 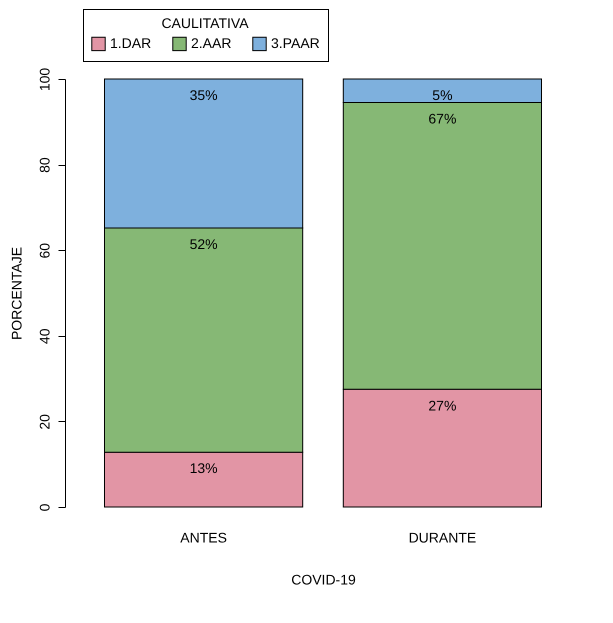 What do you see at coordinates (442, 118) in the screenshot?
I see `data-label: 67%` at bounding box center [442, 118].